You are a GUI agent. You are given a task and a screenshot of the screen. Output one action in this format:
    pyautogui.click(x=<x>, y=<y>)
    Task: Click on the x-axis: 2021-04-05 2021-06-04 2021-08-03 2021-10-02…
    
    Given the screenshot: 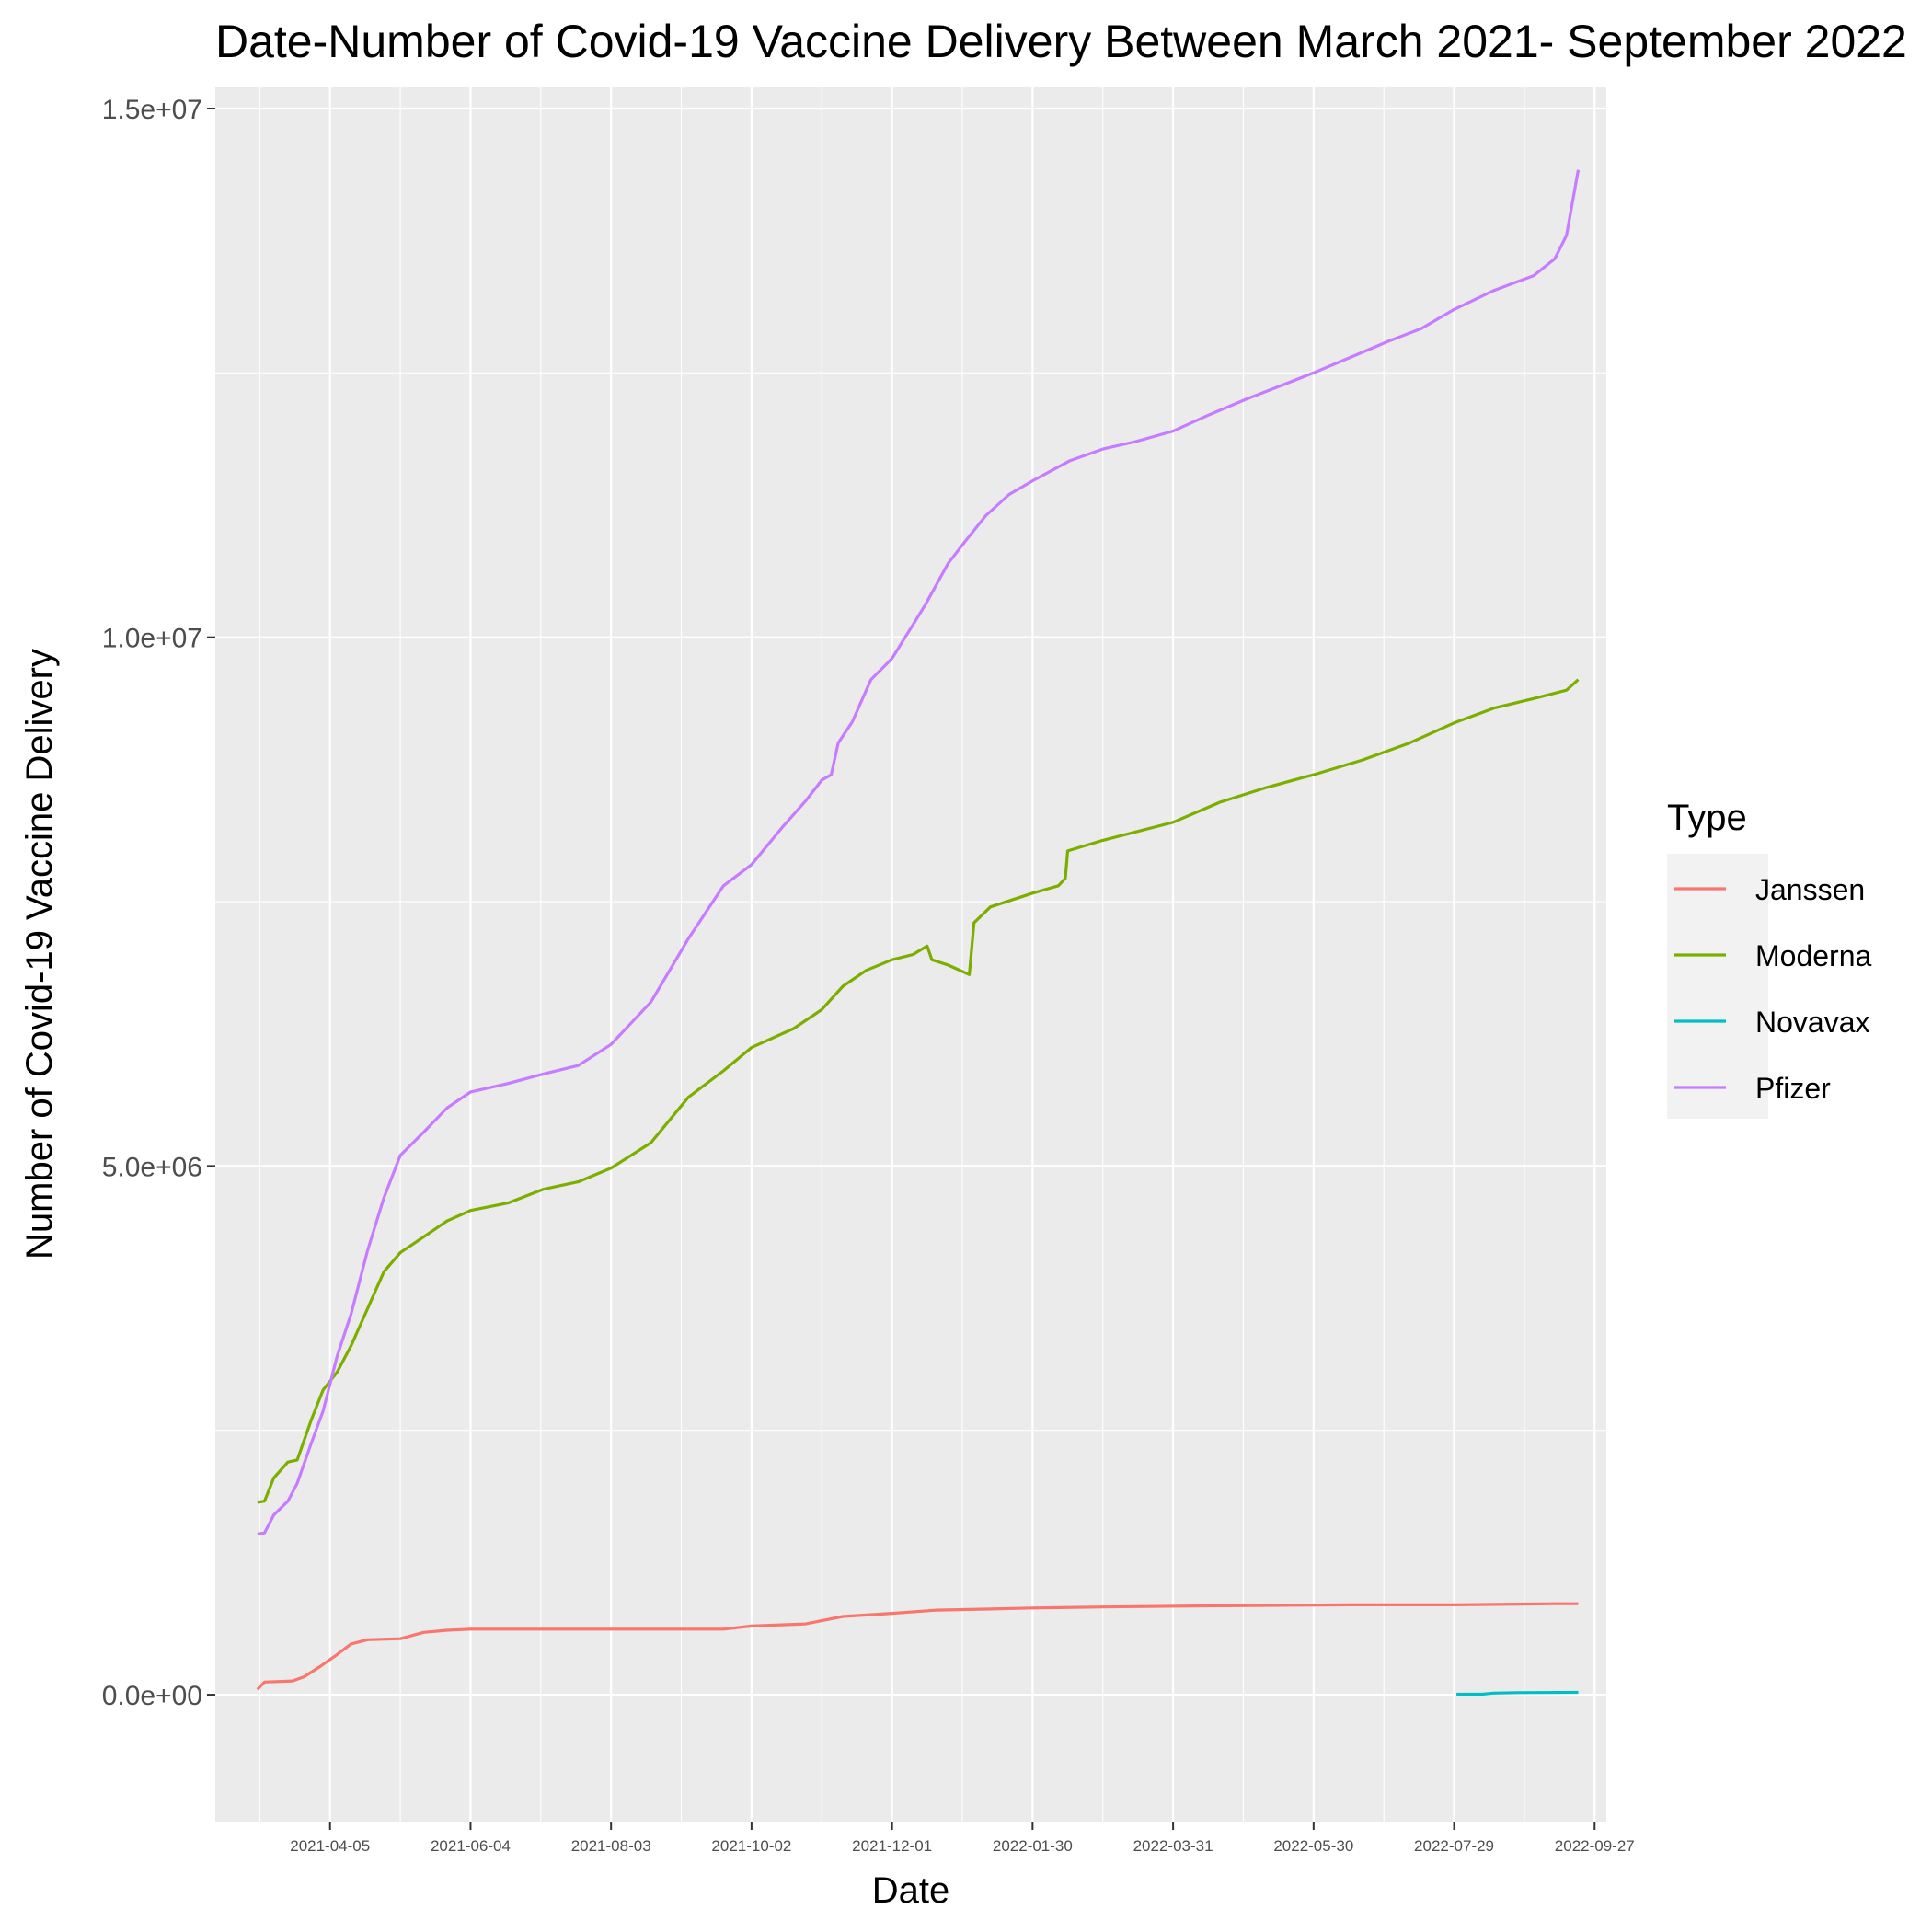 What is the action you would take?
    pyautogui.click(x=962, y=1838)
    